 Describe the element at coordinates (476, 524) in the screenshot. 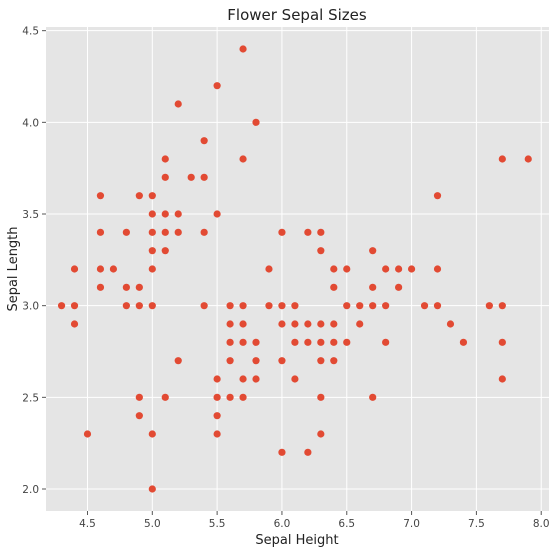

I see `x-tick-label: 7.5` at that location.